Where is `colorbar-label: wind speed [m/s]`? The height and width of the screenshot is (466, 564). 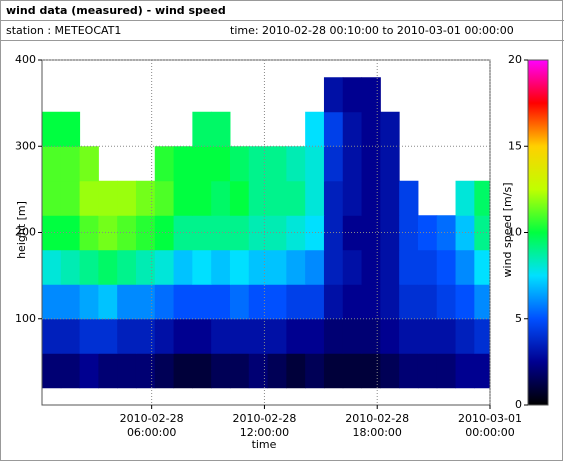
colorbar-label: wind speed [m/s] is located at coordinates (507, 230).